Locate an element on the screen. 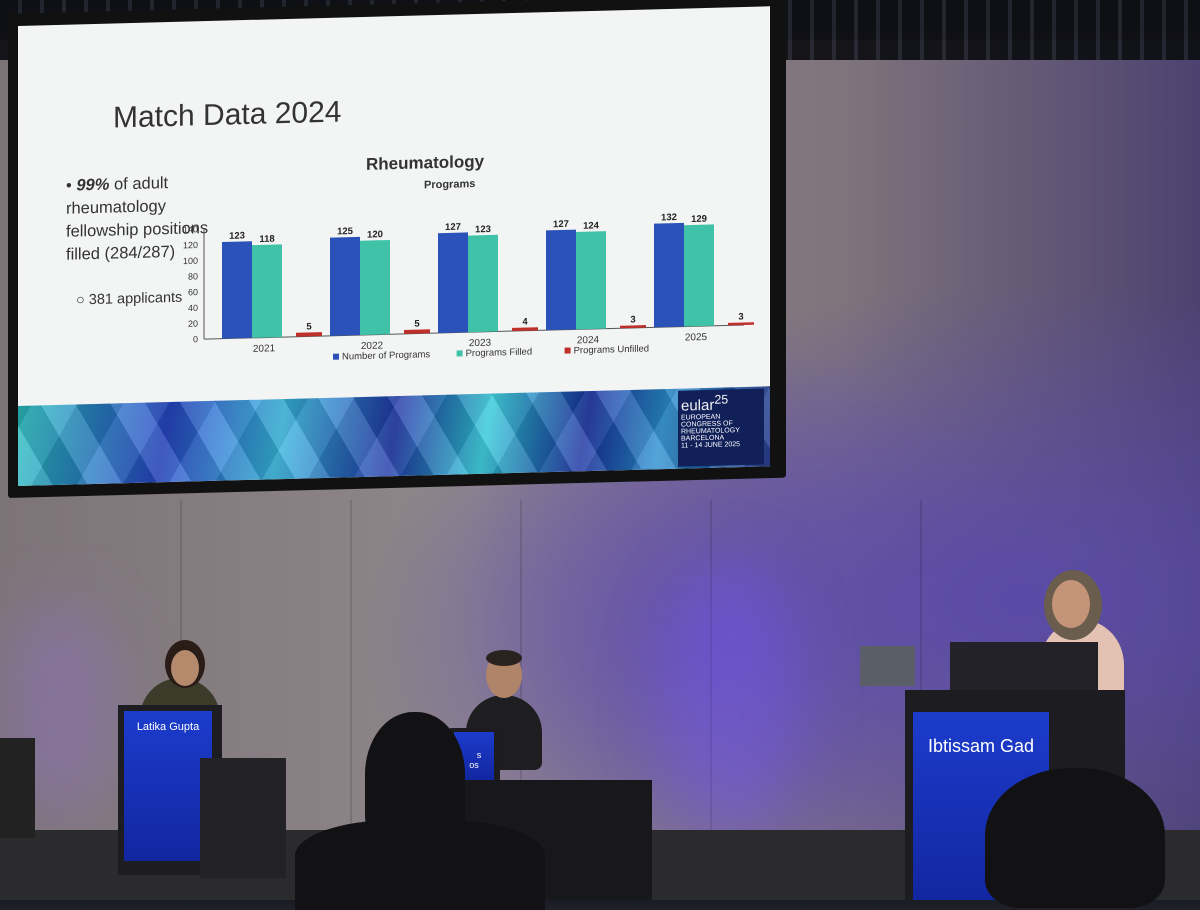 The width and height of the screenshot is (1200, 910). eular-year: 25 is located at coordinates (721, 399).